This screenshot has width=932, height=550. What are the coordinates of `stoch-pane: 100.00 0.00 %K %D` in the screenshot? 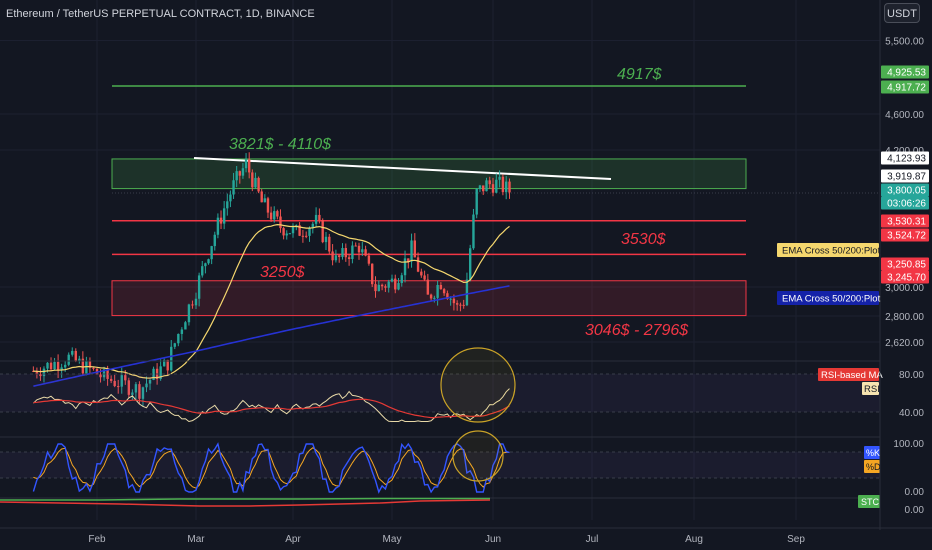 It's located at (462, 464).